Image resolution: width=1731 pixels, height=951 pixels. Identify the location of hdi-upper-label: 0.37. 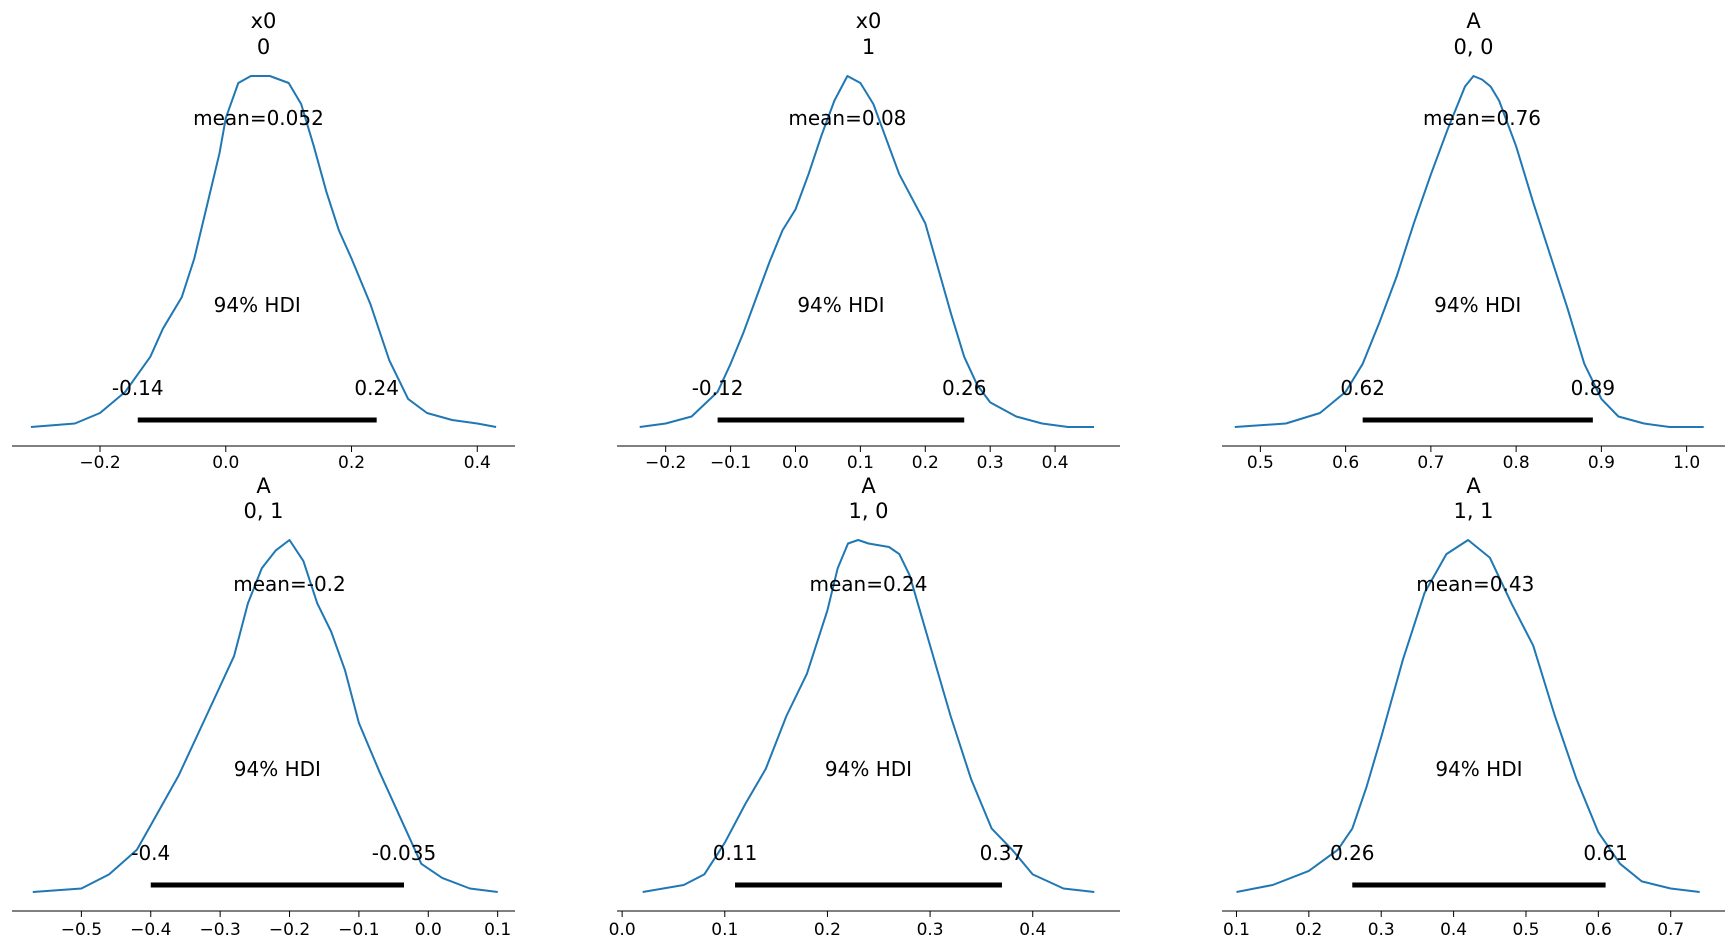
(1002, 853).